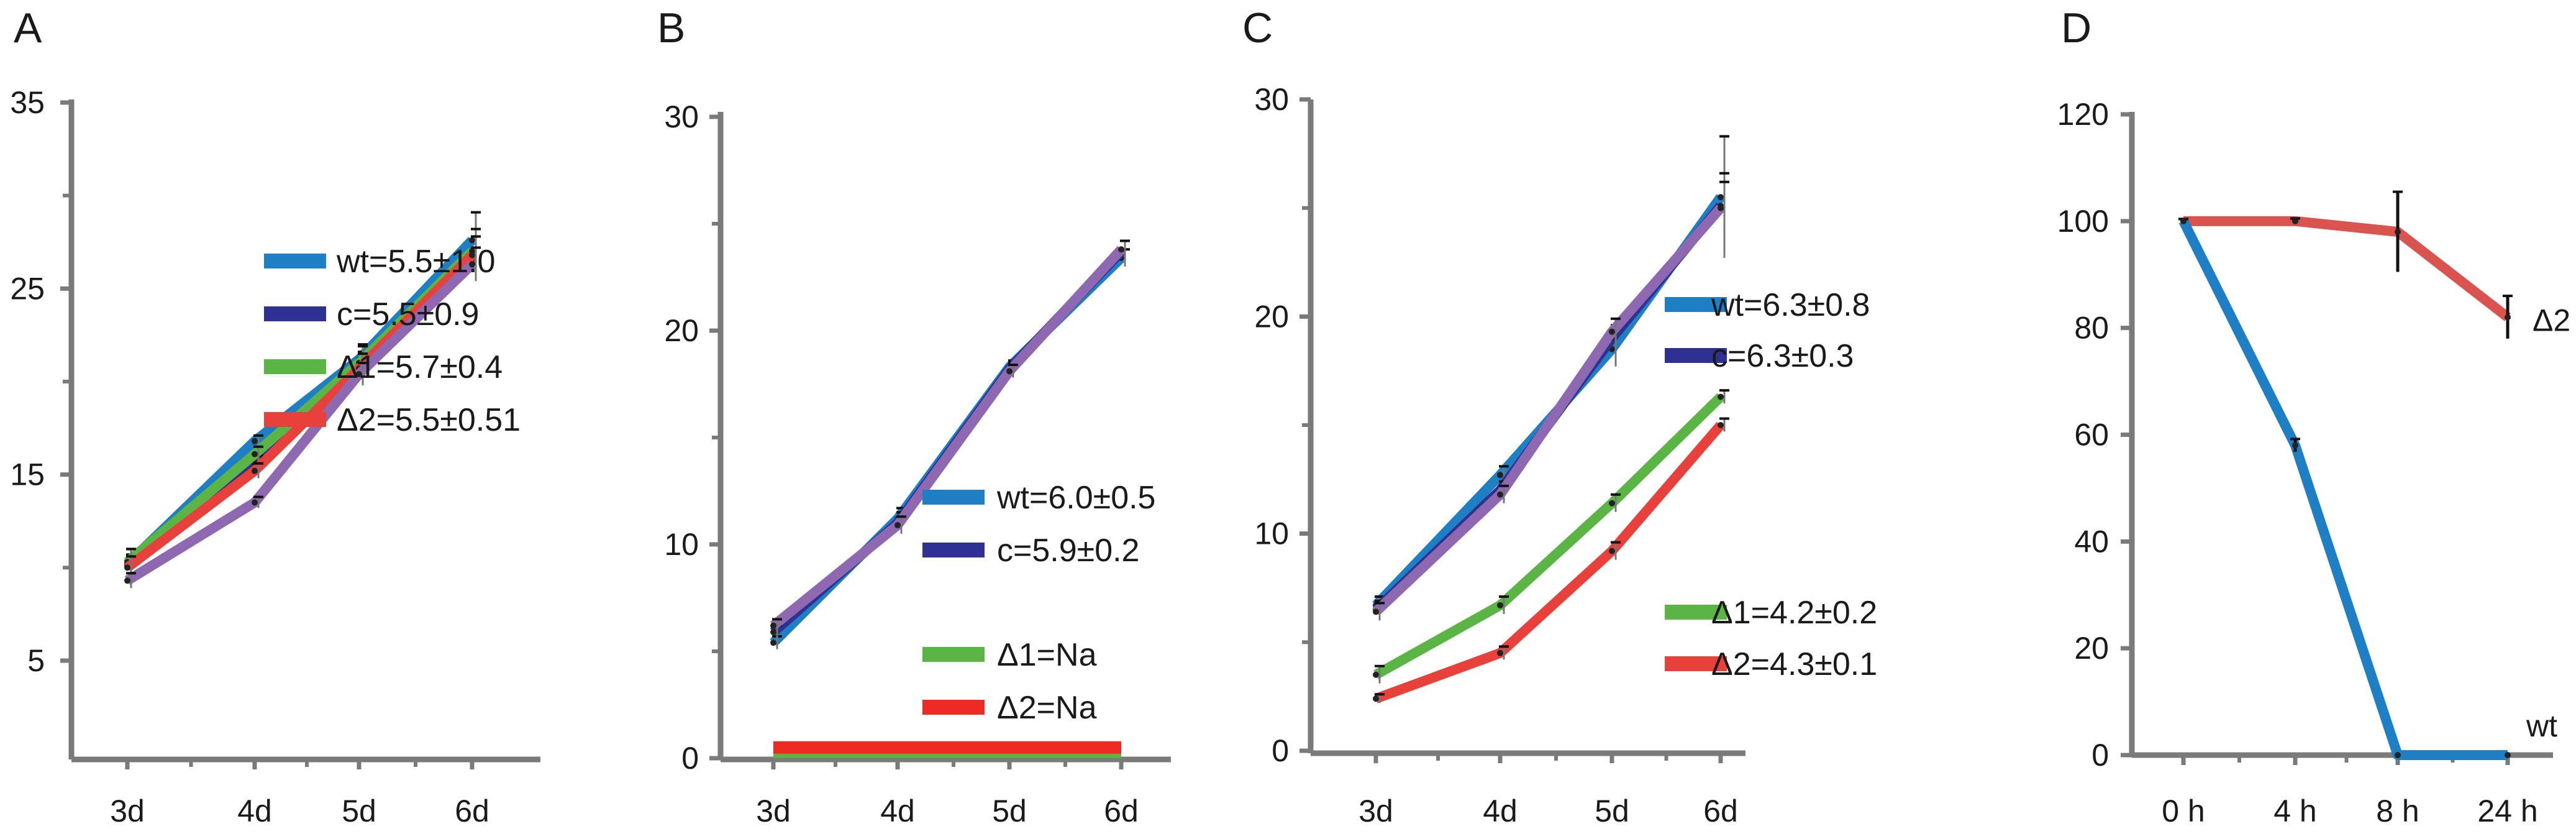 Image resolution: width=2576 pixels, height=839 pixels. I want to click on y-tick-label: 120, so click(2083, 115).